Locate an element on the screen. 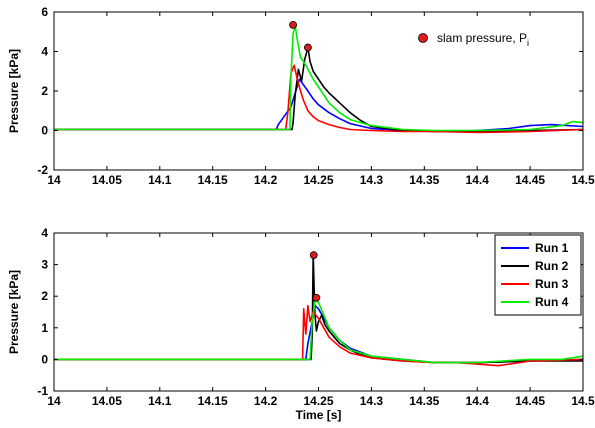  legend-label: Run 2 is located at coordinates (552, 266).